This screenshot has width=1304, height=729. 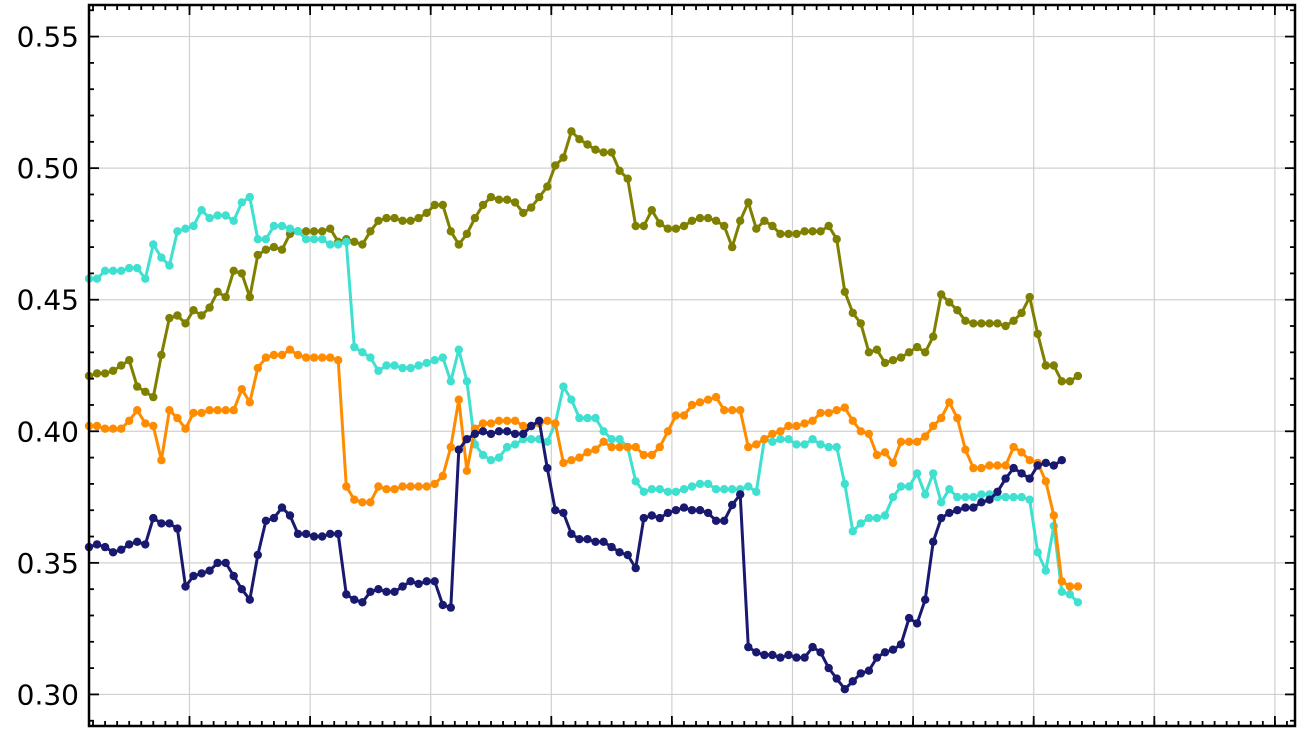 I want to click on y-tick-label: 0.50, so click(x=48, y=168).